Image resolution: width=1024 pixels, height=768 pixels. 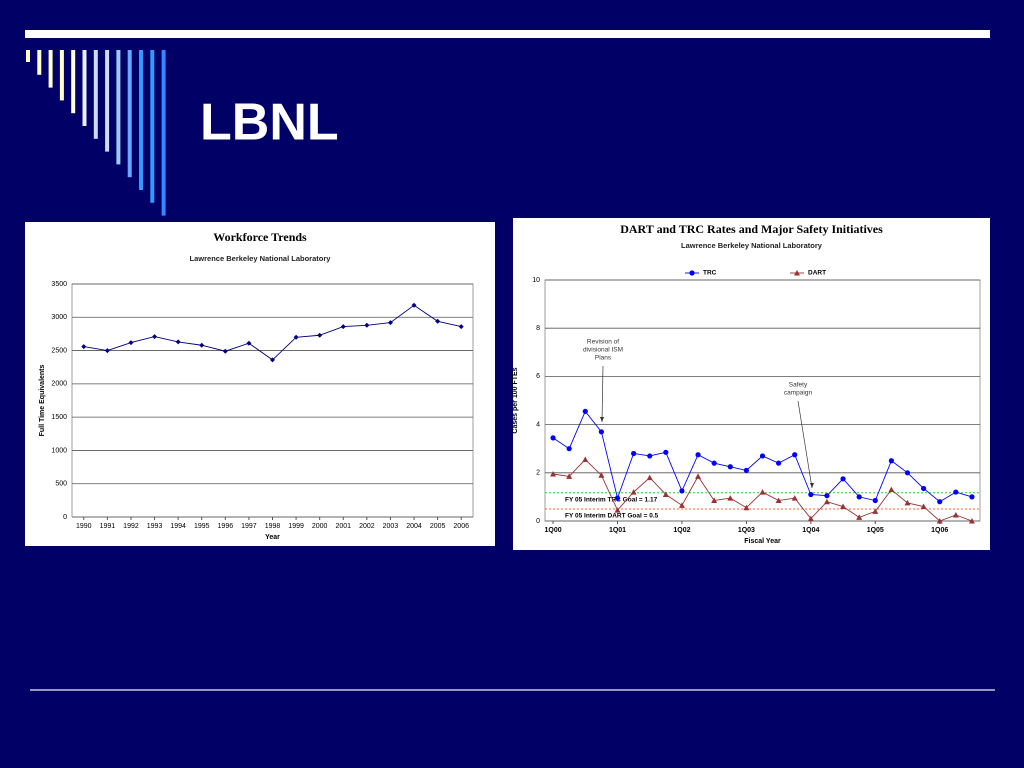 What do you see at coordinates (538, 328) in the screenshot?
I see `y-tick-label: 8` at bounding box center [538, 328].